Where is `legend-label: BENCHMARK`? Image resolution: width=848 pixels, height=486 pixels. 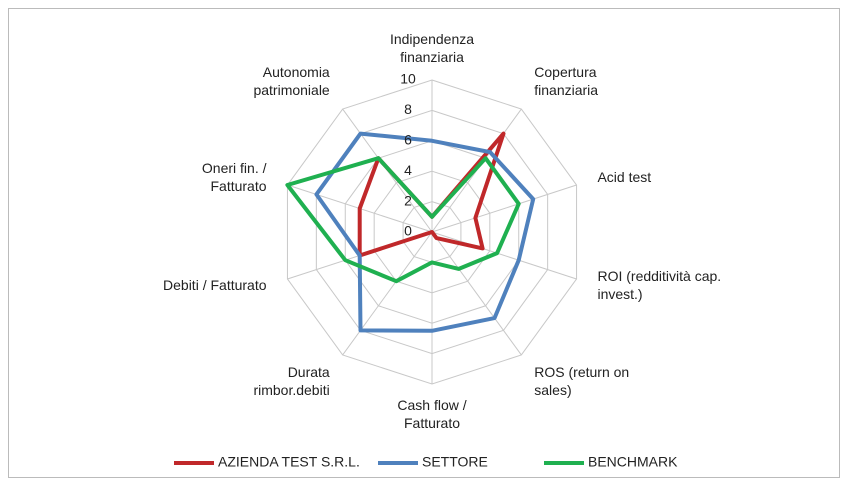
legend-label: BENCHMARK is located at coordinates (633, 462).